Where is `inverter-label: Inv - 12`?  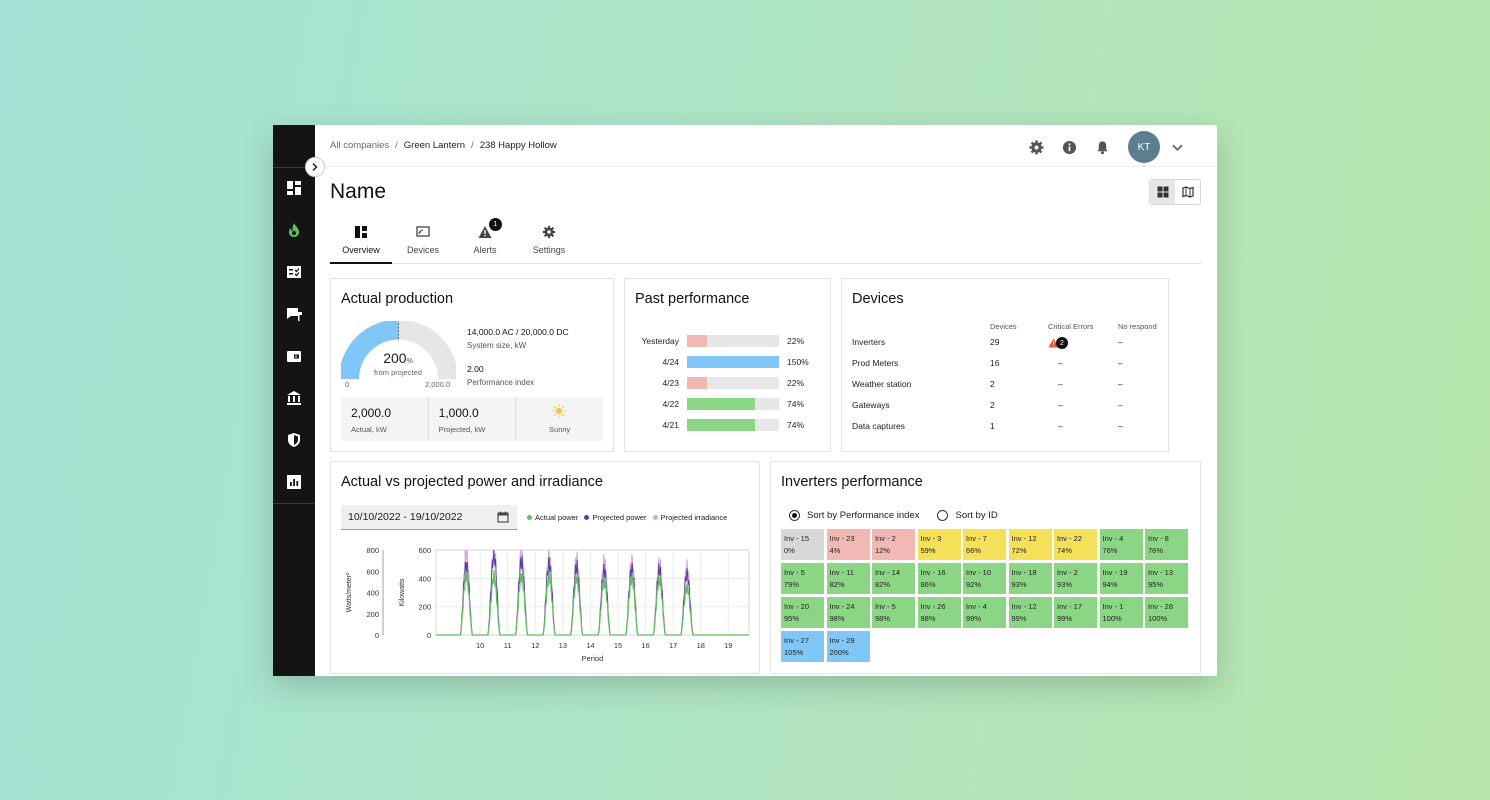
inverter-label: Inv - 12 is located at coordinates (1024, 538).